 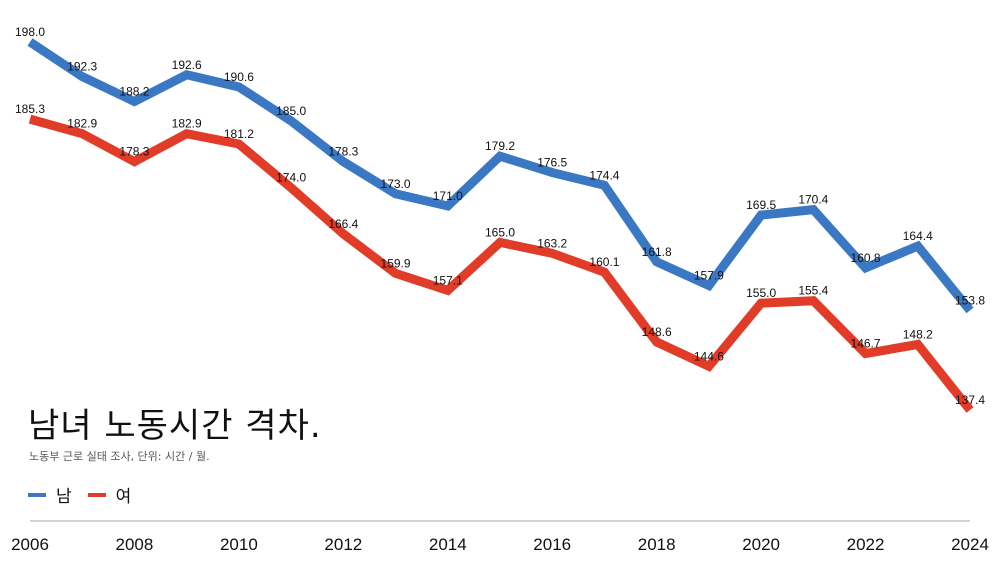 What do you see at coordinates (119, 456) in the screenshot?
I see `chart-subtitle: 노동부 근로 실태 조사, 단위: 시간 / 월.` at bounding box center [119, 456].